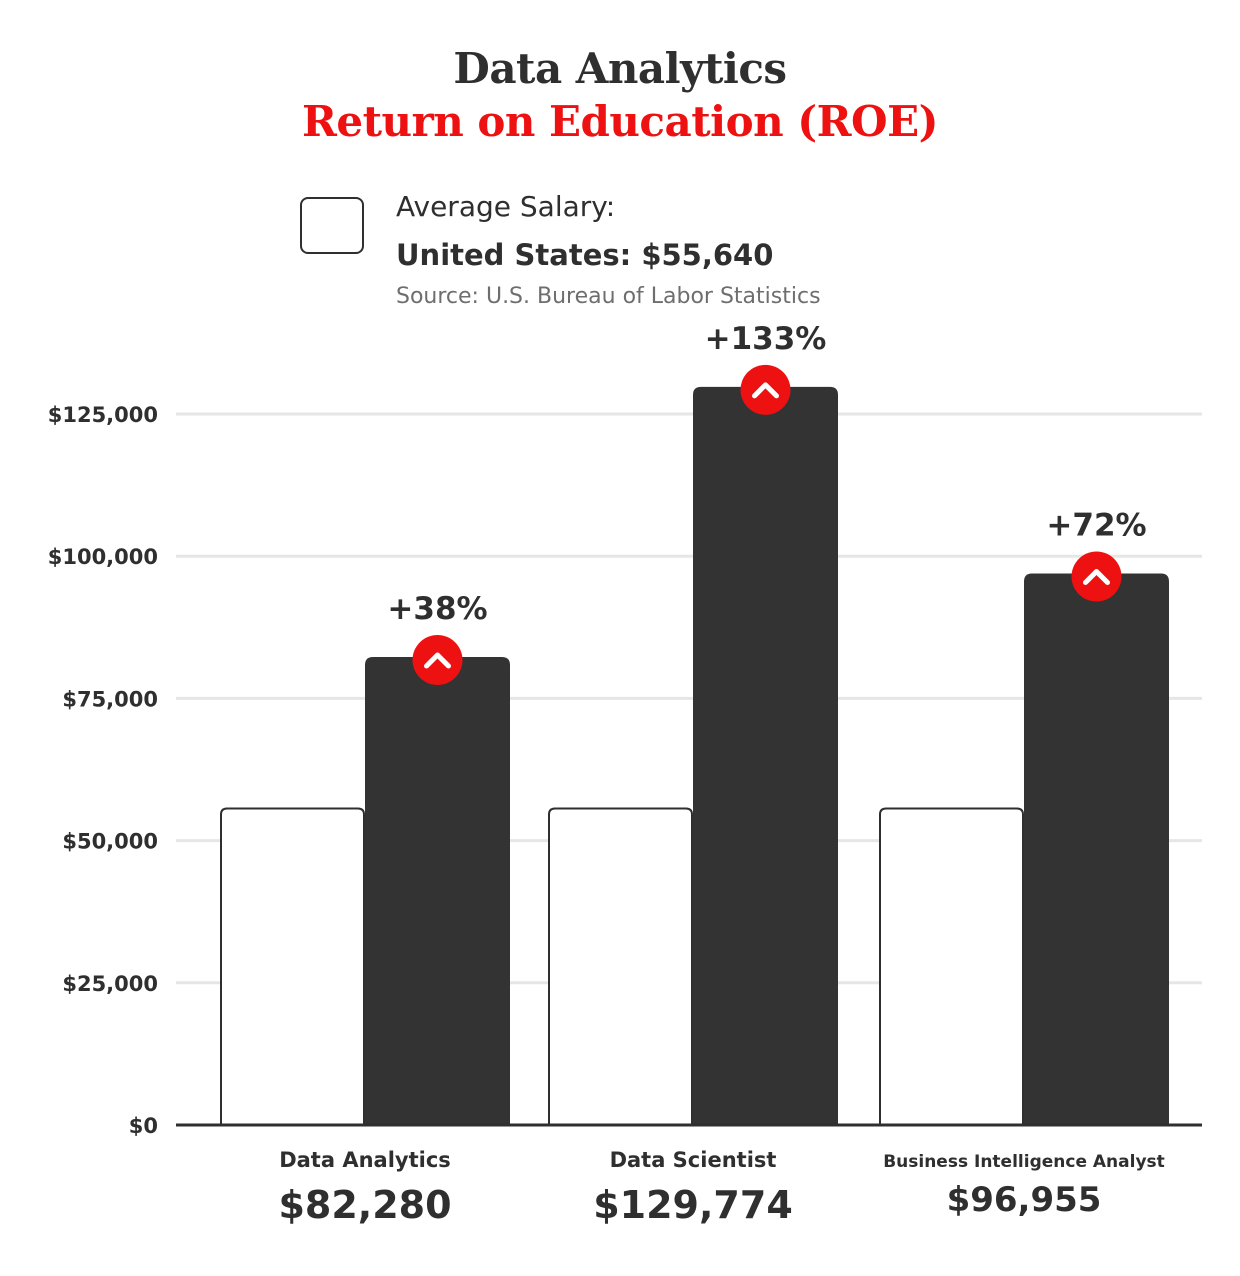 This screenshot has width=1240, height=1276. Describe the element at coordinates (620, 121) in the screenshot. I see `chart-subtitle: Return on Education (ROE)` at that location.